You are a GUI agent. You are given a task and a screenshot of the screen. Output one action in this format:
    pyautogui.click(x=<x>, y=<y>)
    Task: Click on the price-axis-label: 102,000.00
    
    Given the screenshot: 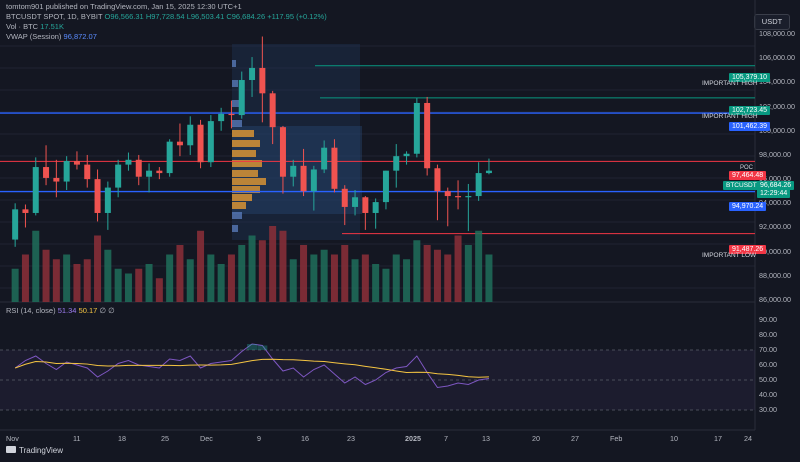 What is the action you would take?
    pyautogui.click(x=777, y=106)
    